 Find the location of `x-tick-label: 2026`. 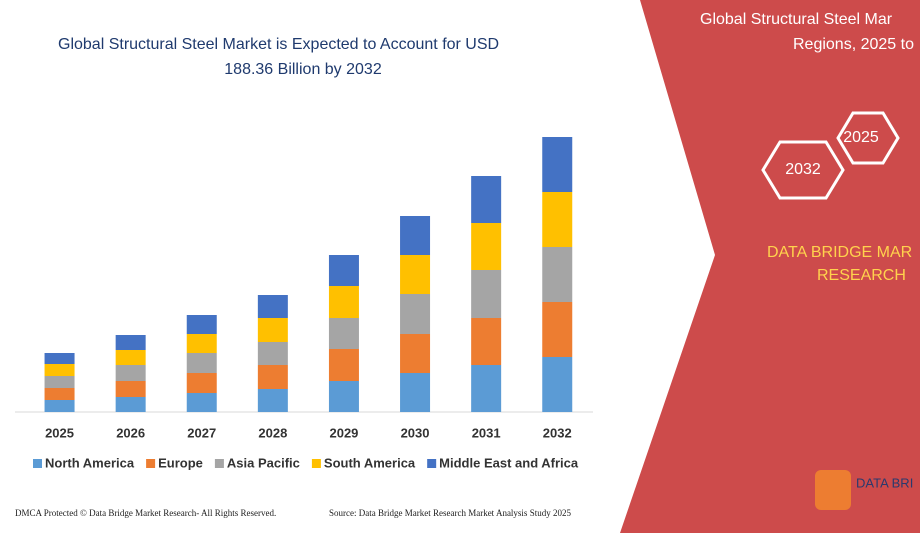

x-tick-label: 2026 is located at coordinates (130, 432).